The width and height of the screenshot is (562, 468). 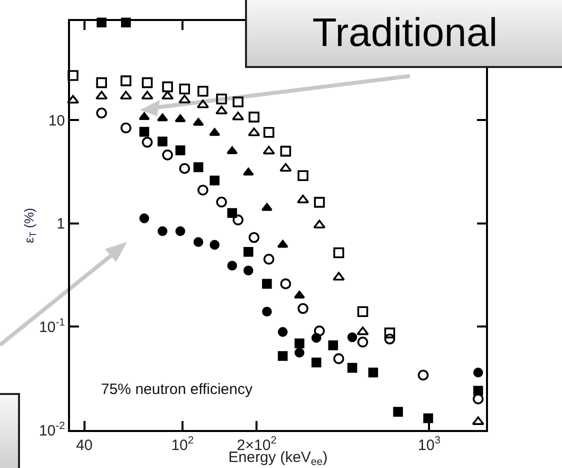 What do you see at coordinates (177, 389) in the screenshot?
I see `annotation: 75% neutron efficiency` at bounding box center [177, 389].